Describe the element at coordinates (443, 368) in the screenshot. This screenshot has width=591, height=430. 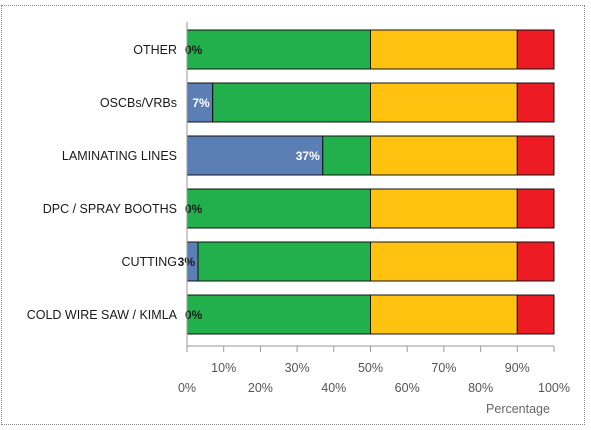
I see `x-tick-label-70: 70%` at that location.